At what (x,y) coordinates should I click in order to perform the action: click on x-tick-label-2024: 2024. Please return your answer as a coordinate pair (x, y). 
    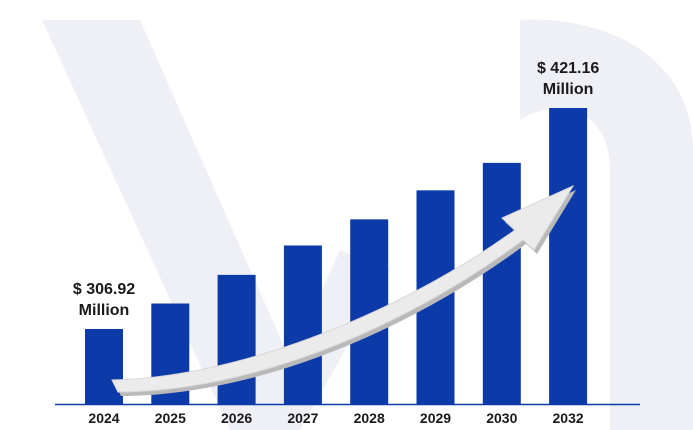
    Looking at the image, I should click on (103, 418).